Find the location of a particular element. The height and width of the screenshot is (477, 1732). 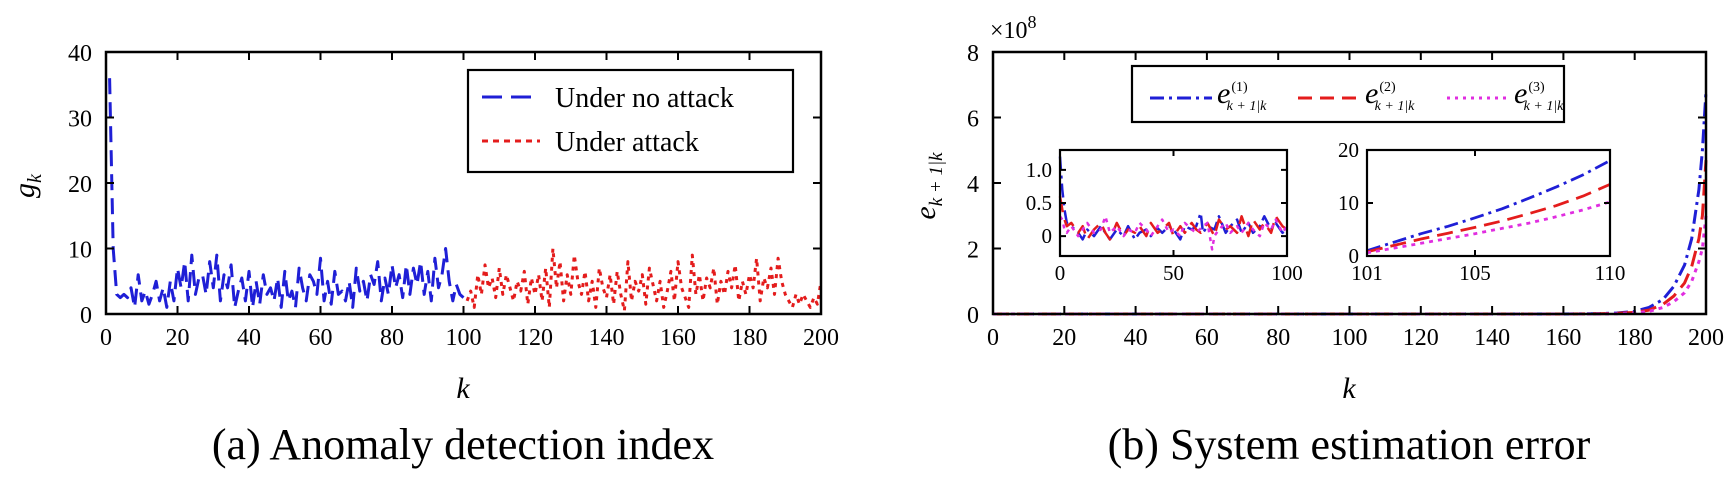

legend-label-e1: e(1) k + 1|k is located at coordinates (1242, 95).